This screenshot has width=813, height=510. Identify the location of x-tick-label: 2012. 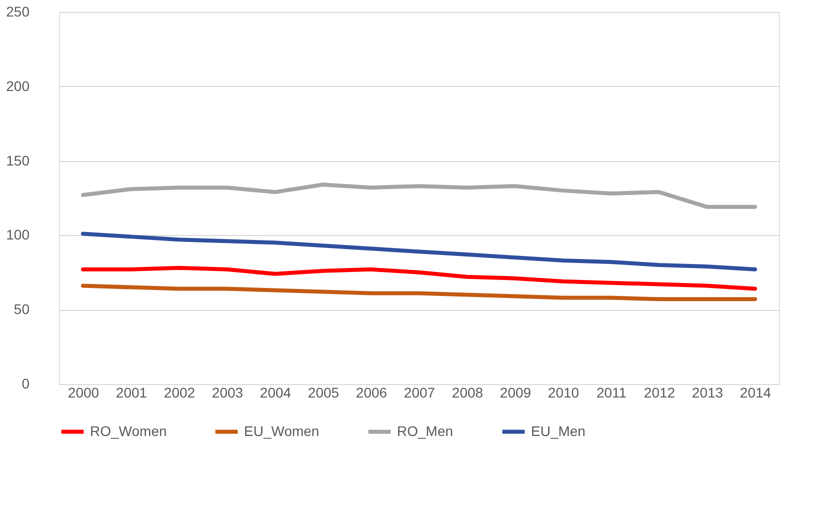
(660, 392).